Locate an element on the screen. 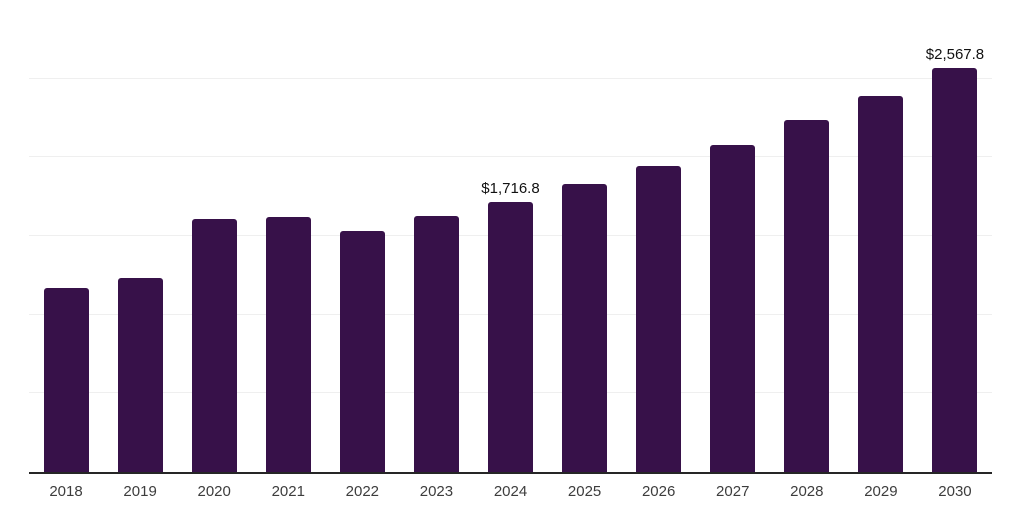 The image size is (1024, 512). x-tick-label: 2026 is located at coordinates (658, 491).